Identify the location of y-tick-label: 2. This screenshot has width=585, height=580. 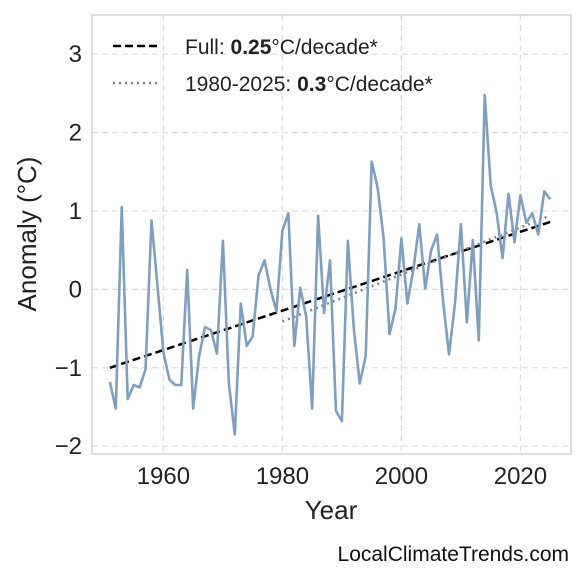
(75, 133).